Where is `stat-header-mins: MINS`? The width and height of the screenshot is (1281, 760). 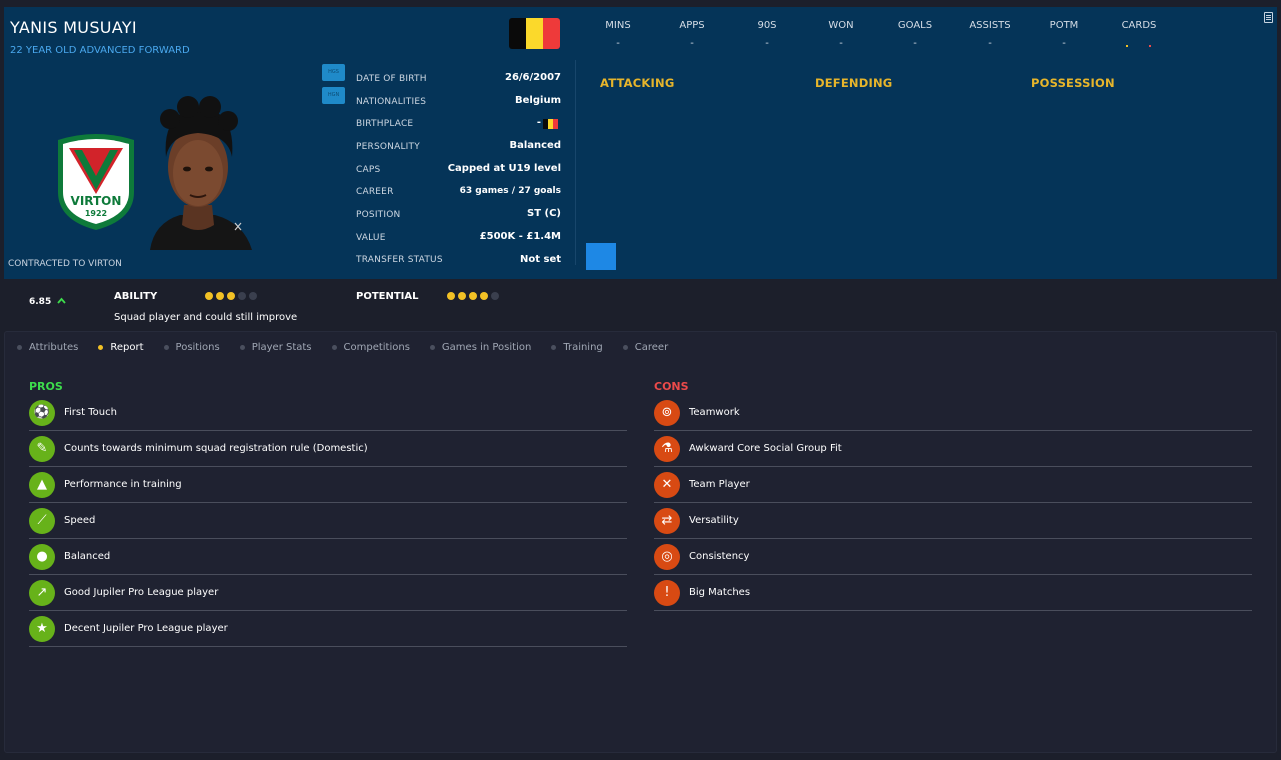
stat-header-mins: MINS is located at coordinates (618, 25).